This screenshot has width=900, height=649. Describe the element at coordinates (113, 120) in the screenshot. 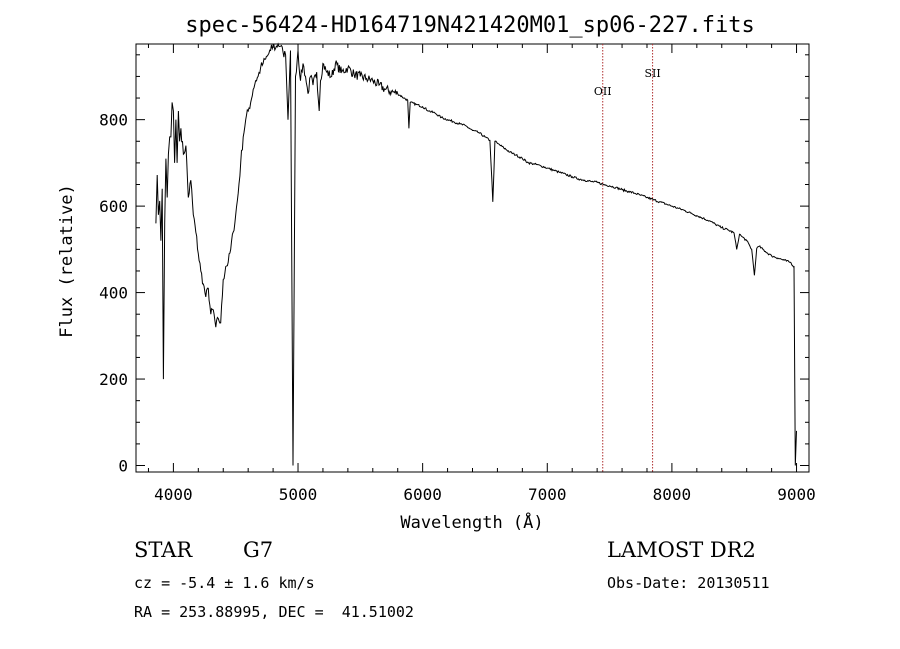

I see `y-tick-label: 800` at that location.